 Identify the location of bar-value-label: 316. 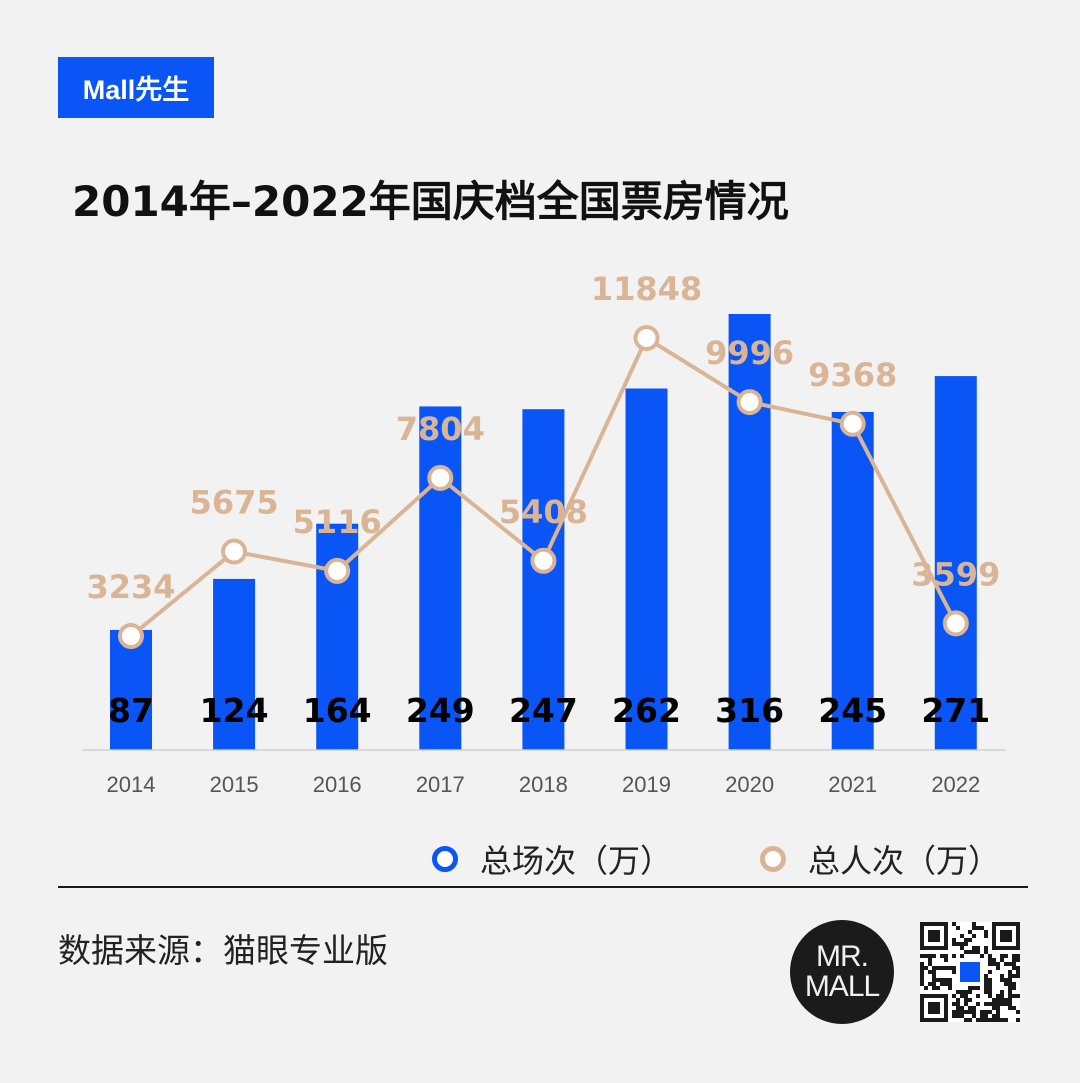
(749, 710).